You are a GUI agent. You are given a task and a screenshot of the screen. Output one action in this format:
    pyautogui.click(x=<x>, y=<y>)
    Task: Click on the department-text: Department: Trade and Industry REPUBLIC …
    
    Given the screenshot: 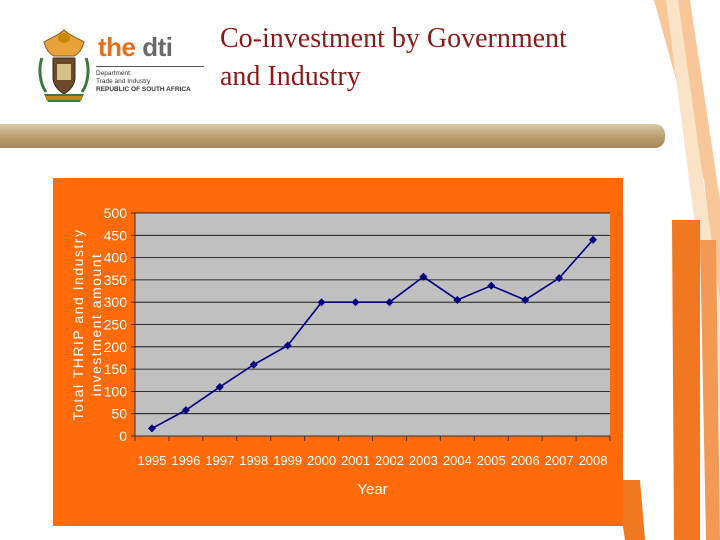 What is the action you would take?
    pyautogui.click(x=143, y=82)
    